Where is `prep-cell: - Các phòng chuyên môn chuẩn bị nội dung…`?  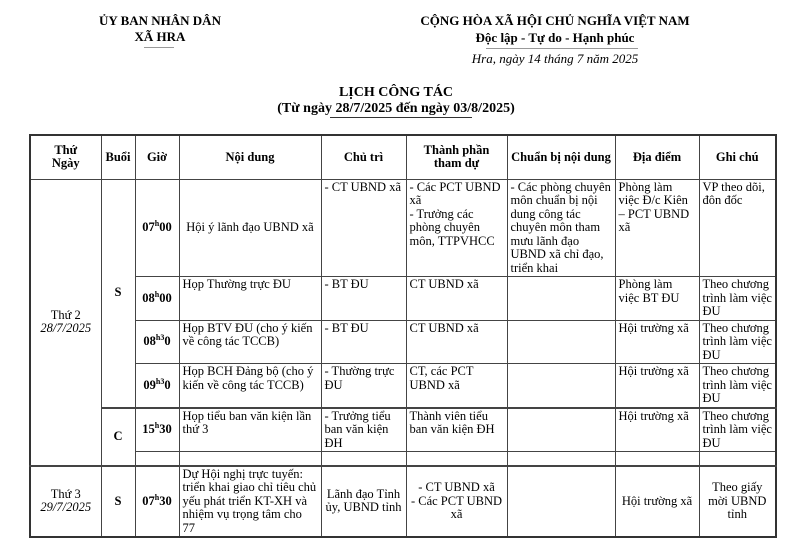 prep-cell: - Các phòng chuyên môn chuẩn bị nội dung… is located at coordinates (561, 227).